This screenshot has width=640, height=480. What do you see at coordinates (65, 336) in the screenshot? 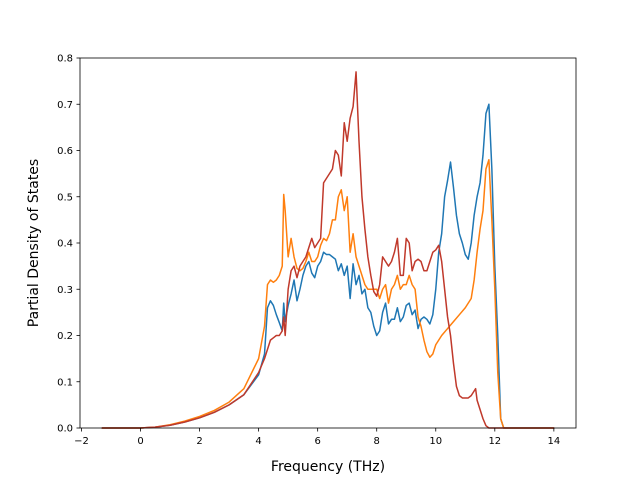
I see `y-tick-label: 0.2` at bounding box center [65, 336].